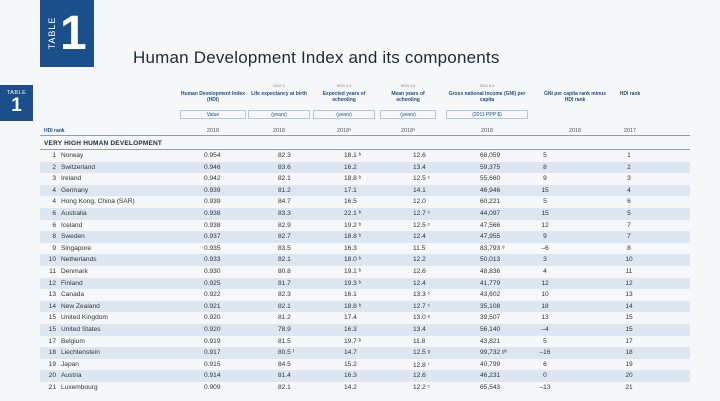  Describe the element at coordinates (212, 271) in the screenshot. I see `cell-hdi: 0.930` at that location.